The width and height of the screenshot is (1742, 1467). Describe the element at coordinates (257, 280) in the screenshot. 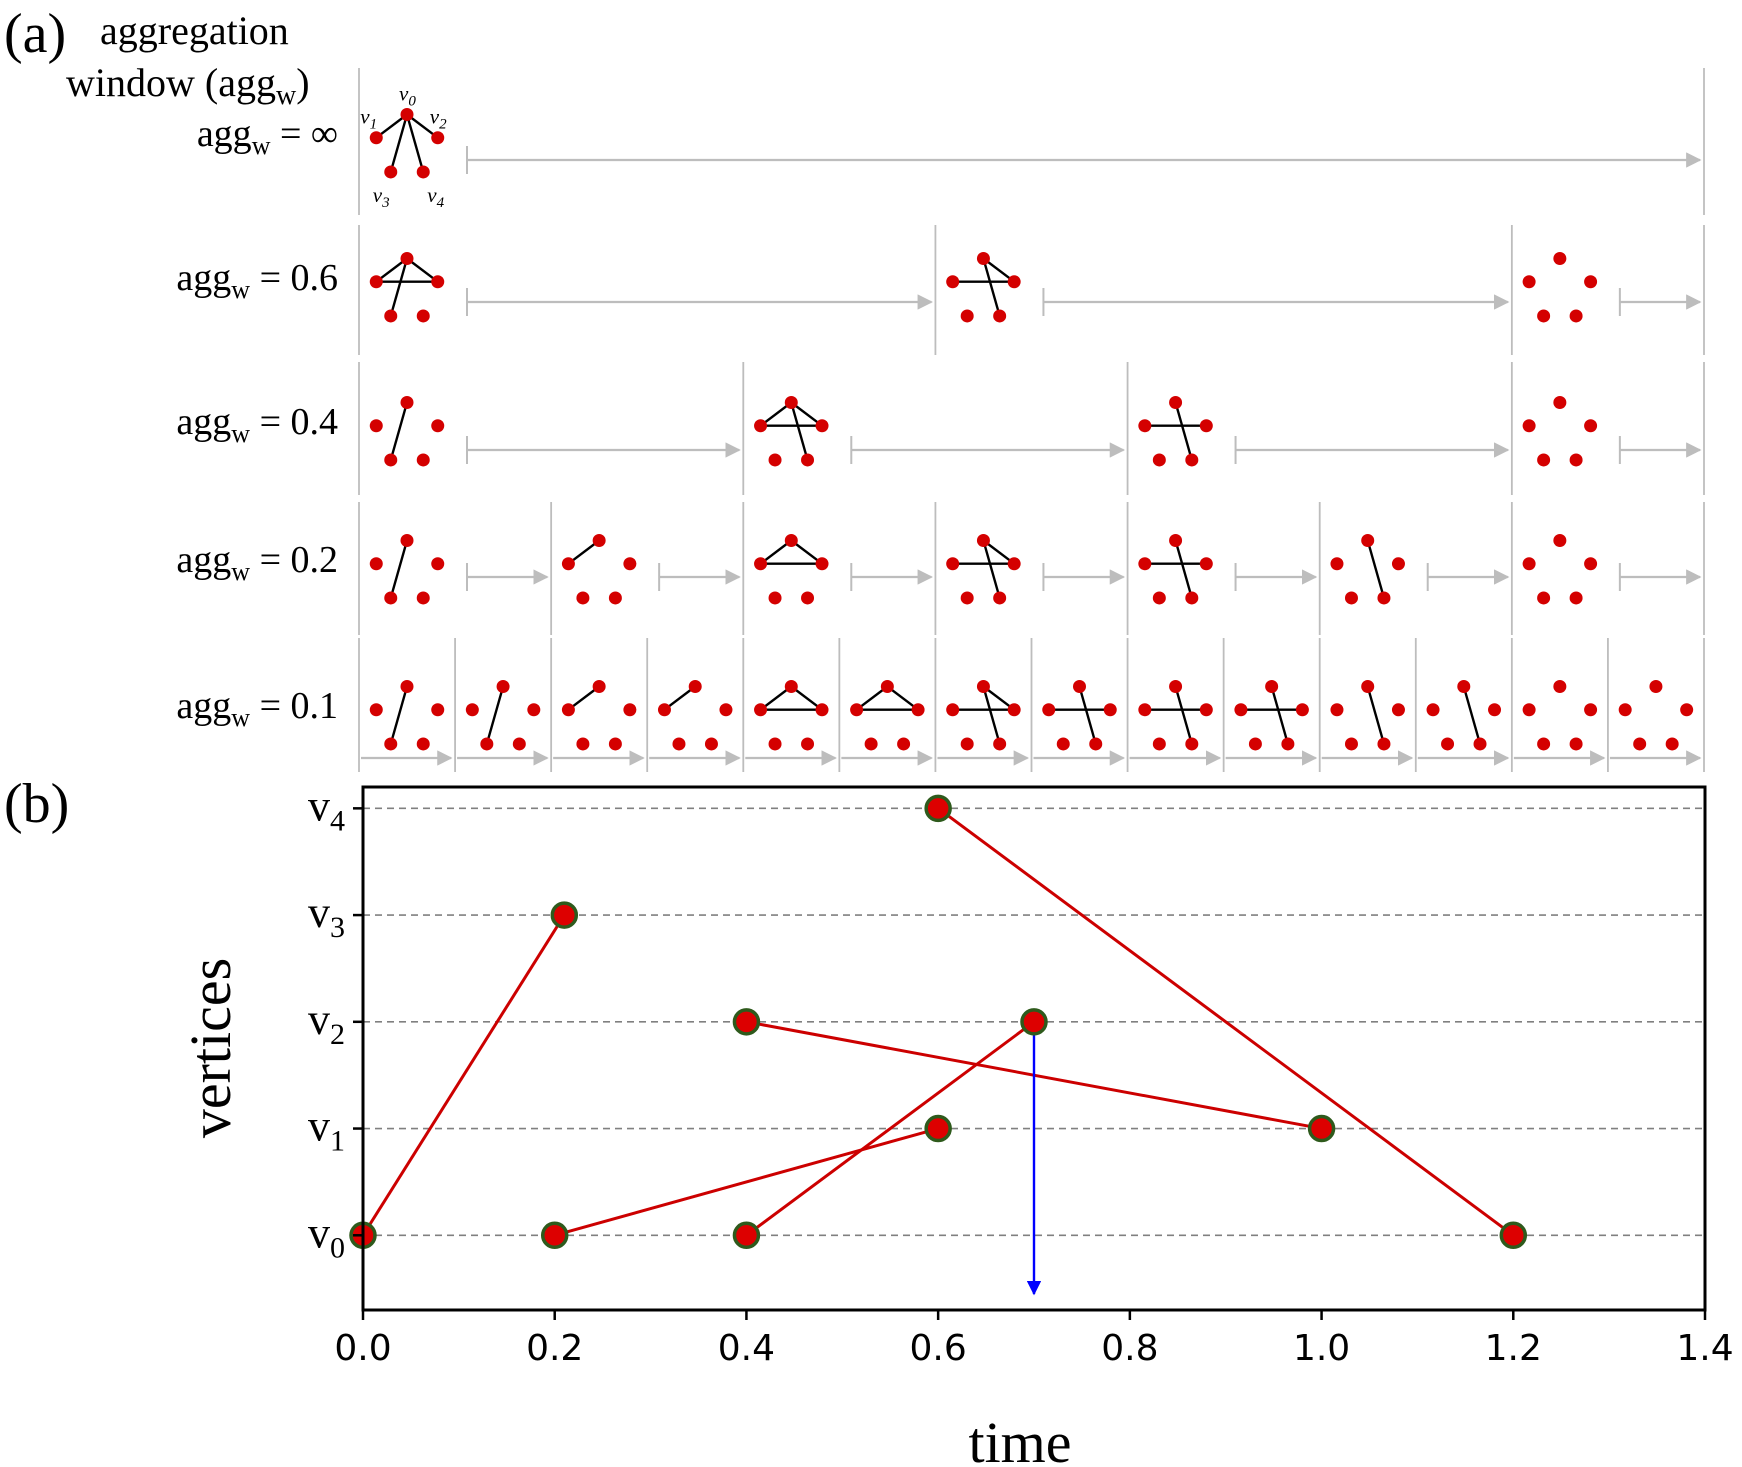

I see `row-label: aggw = 0.6` at that location.